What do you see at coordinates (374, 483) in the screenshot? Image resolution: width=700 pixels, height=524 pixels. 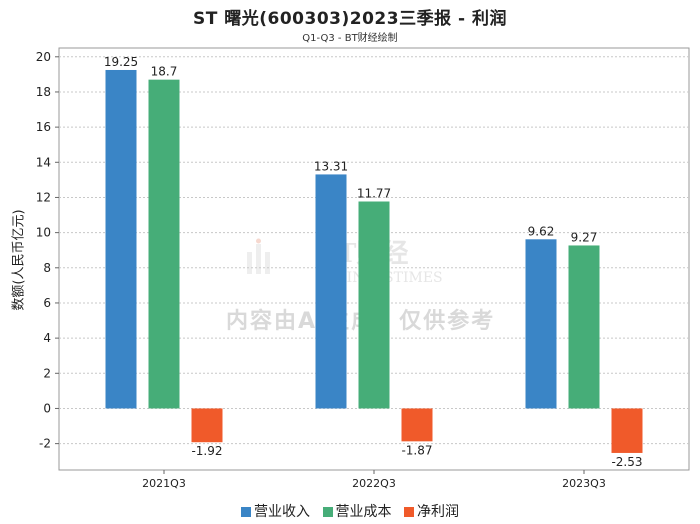 I see `x-tick-label: 2022Q3` at bounding box center [374, 483].